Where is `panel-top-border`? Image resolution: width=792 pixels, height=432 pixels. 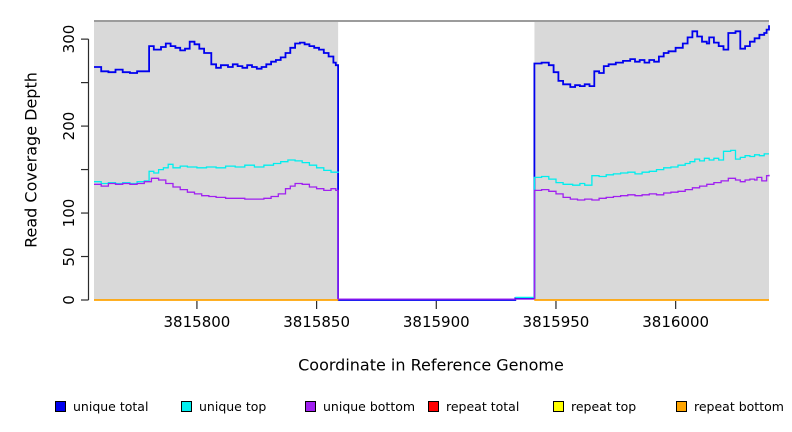
panel-top-border is located at coordinates (431, 21).